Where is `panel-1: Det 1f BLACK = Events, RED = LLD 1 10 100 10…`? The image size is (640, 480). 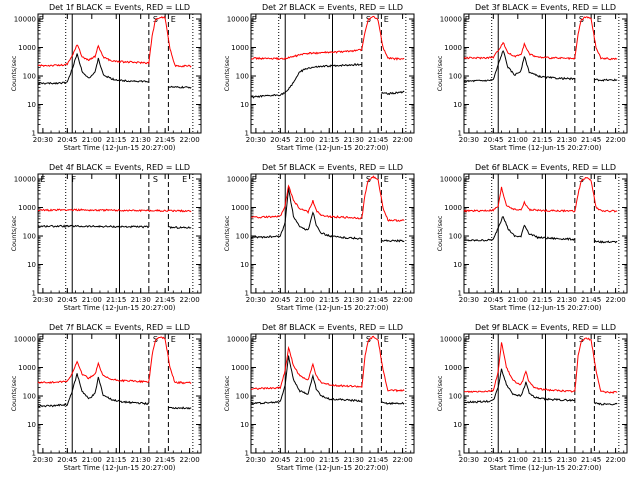
panel-1: Det 1f BLACK = Events, RED = LLD 1 10 100 10… is located at coordinates (106, 77).